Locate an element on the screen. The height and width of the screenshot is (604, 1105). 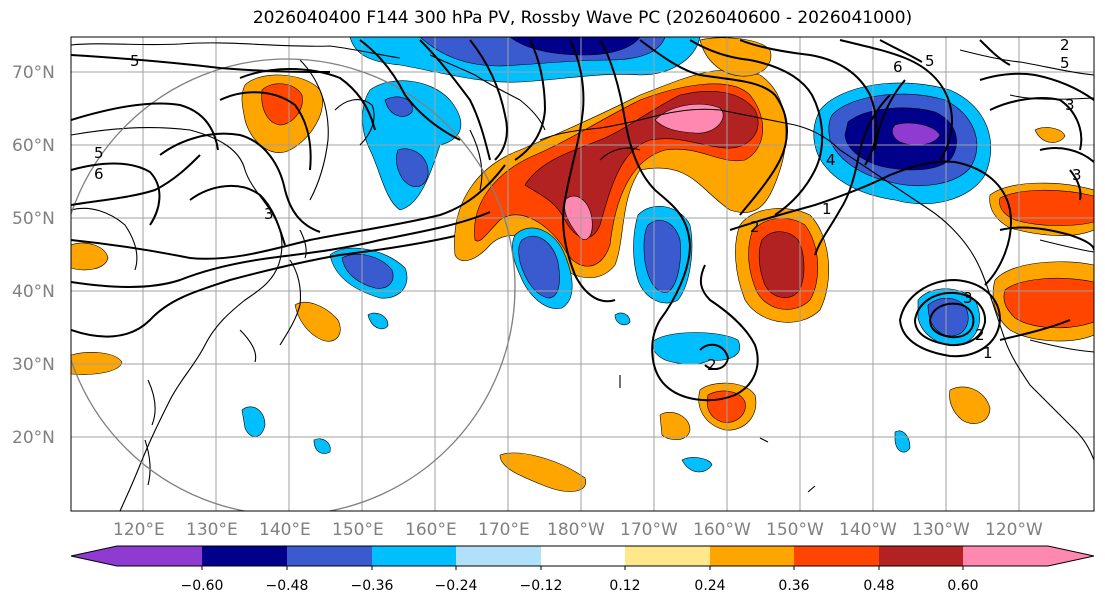
colorbar-extend-max is located at coordinates (1071, 556).